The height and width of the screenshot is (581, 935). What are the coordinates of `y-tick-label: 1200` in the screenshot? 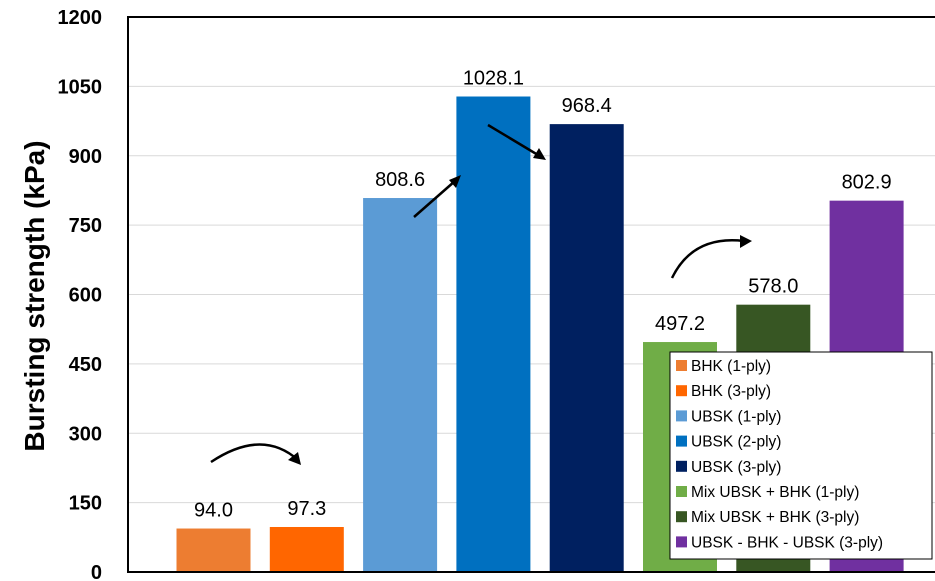 It's located at (80, 18).